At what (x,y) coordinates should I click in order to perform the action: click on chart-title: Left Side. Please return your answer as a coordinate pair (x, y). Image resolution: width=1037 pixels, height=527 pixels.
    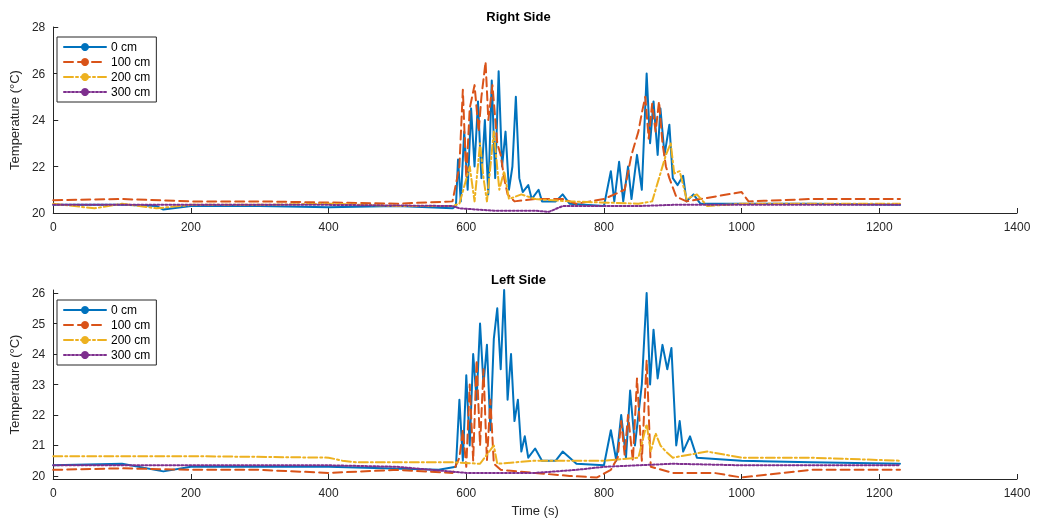
    Looking at the image, I should click on (518, 279).